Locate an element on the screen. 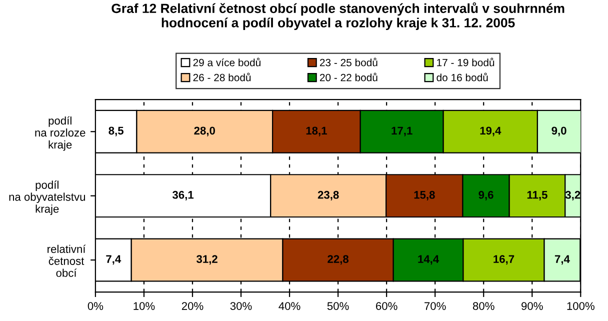 The height and width of the screenshot is (321, 608). x-tick-label: 50% is located at coordinates (338, 306).